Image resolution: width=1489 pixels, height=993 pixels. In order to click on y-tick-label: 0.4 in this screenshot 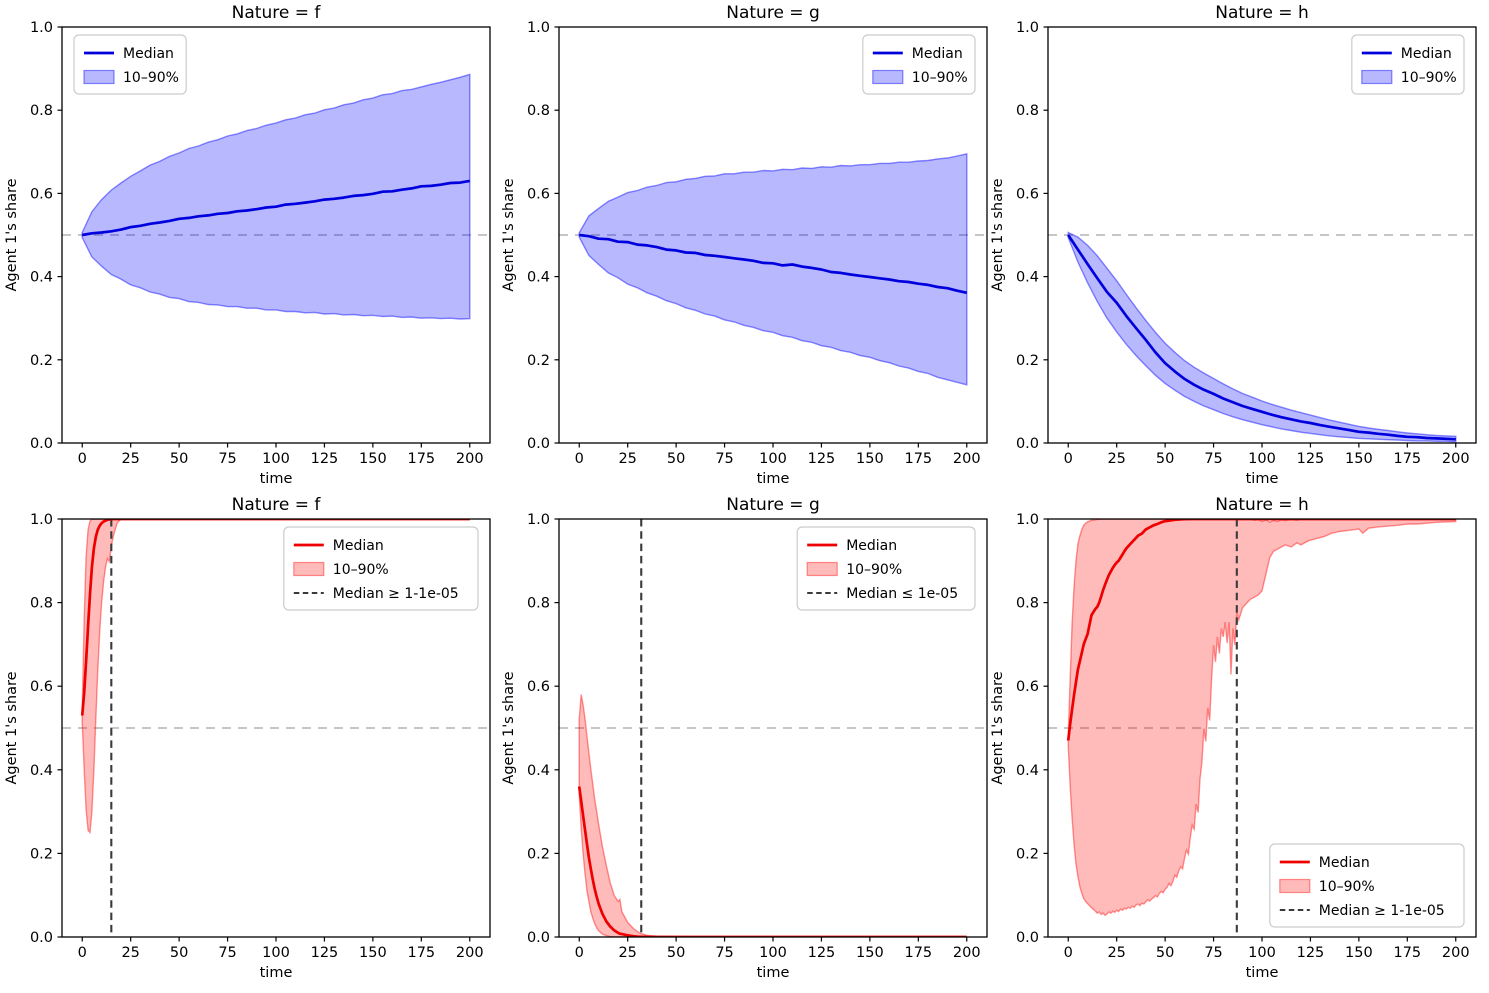, I will do `click(538, 771)`.